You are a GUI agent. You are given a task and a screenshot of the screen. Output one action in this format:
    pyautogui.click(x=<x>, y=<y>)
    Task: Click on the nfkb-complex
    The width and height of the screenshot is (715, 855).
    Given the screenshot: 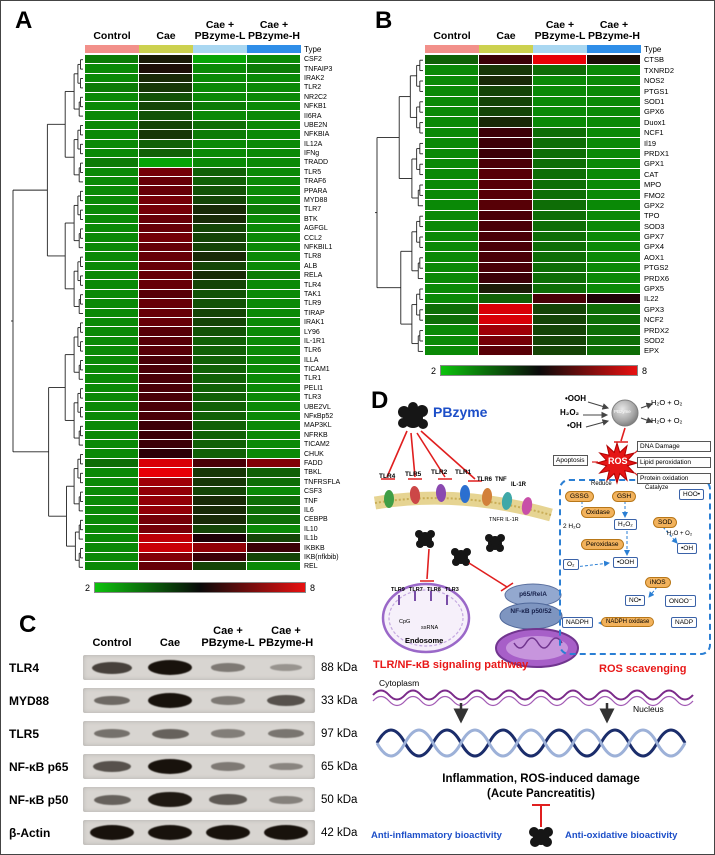 What is the action you would take?
    pyautogui.click(x=531, y=606)
    